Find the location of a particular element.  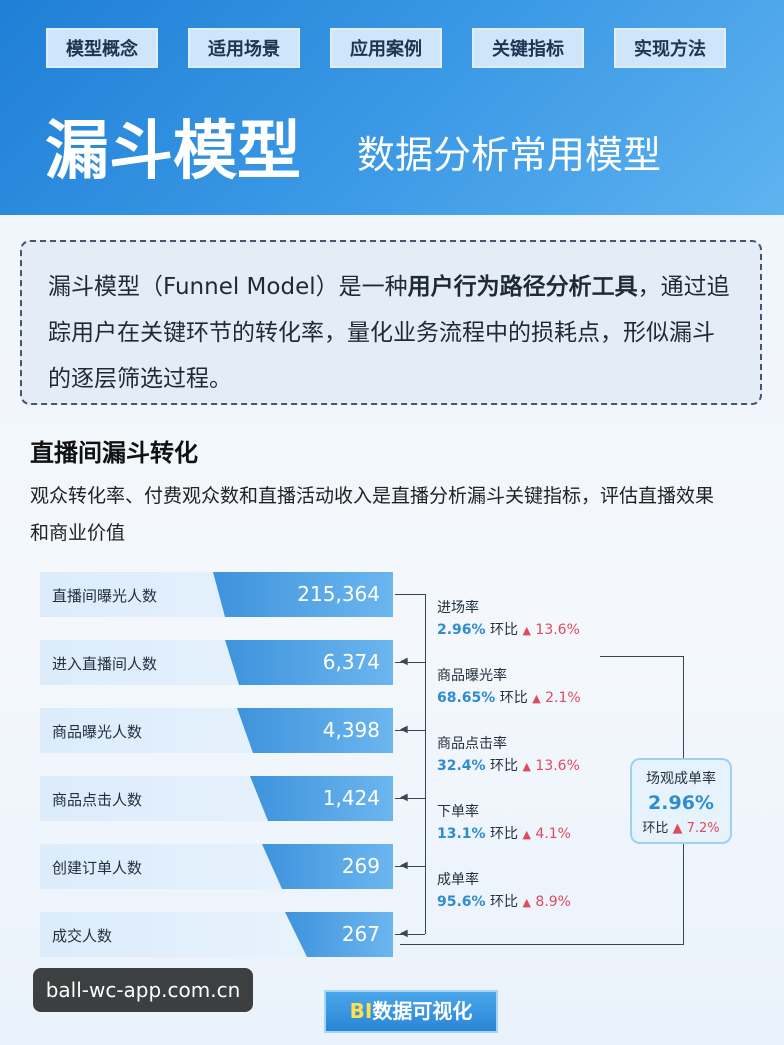

funnel-value: 267 is located at coordinates (360, 934).